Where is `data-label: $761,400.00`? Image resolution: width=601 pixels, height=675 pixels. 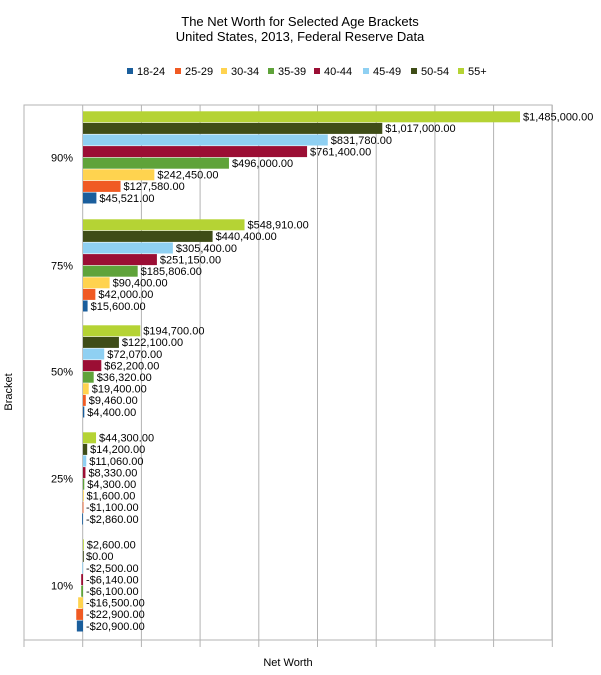 data-label: $761,400.00 is located at coordinates (340, 152).